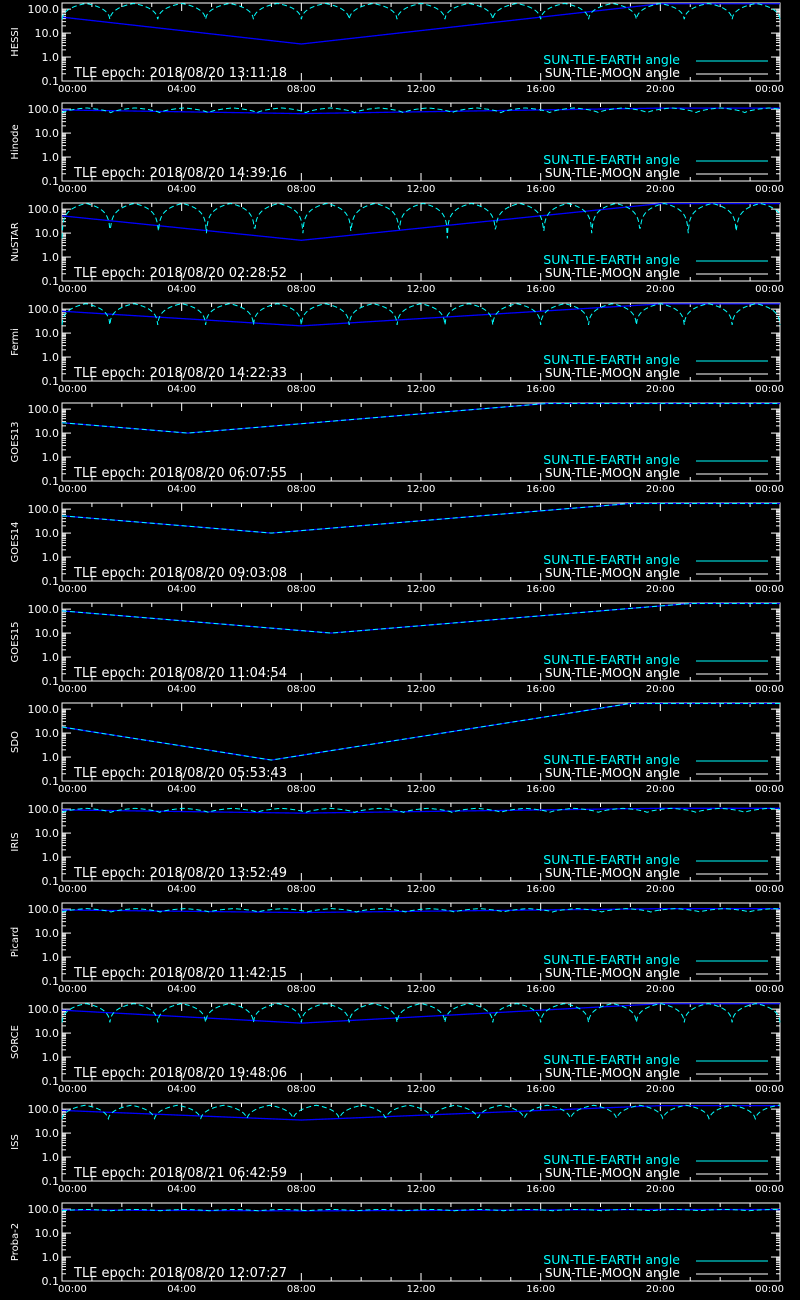 Image resolution: width=800 pixels, height=1300 pixels. Describe the element at coordinates (15, 342) in the screenshot. I see `satellite-name: Fermi` at that location.